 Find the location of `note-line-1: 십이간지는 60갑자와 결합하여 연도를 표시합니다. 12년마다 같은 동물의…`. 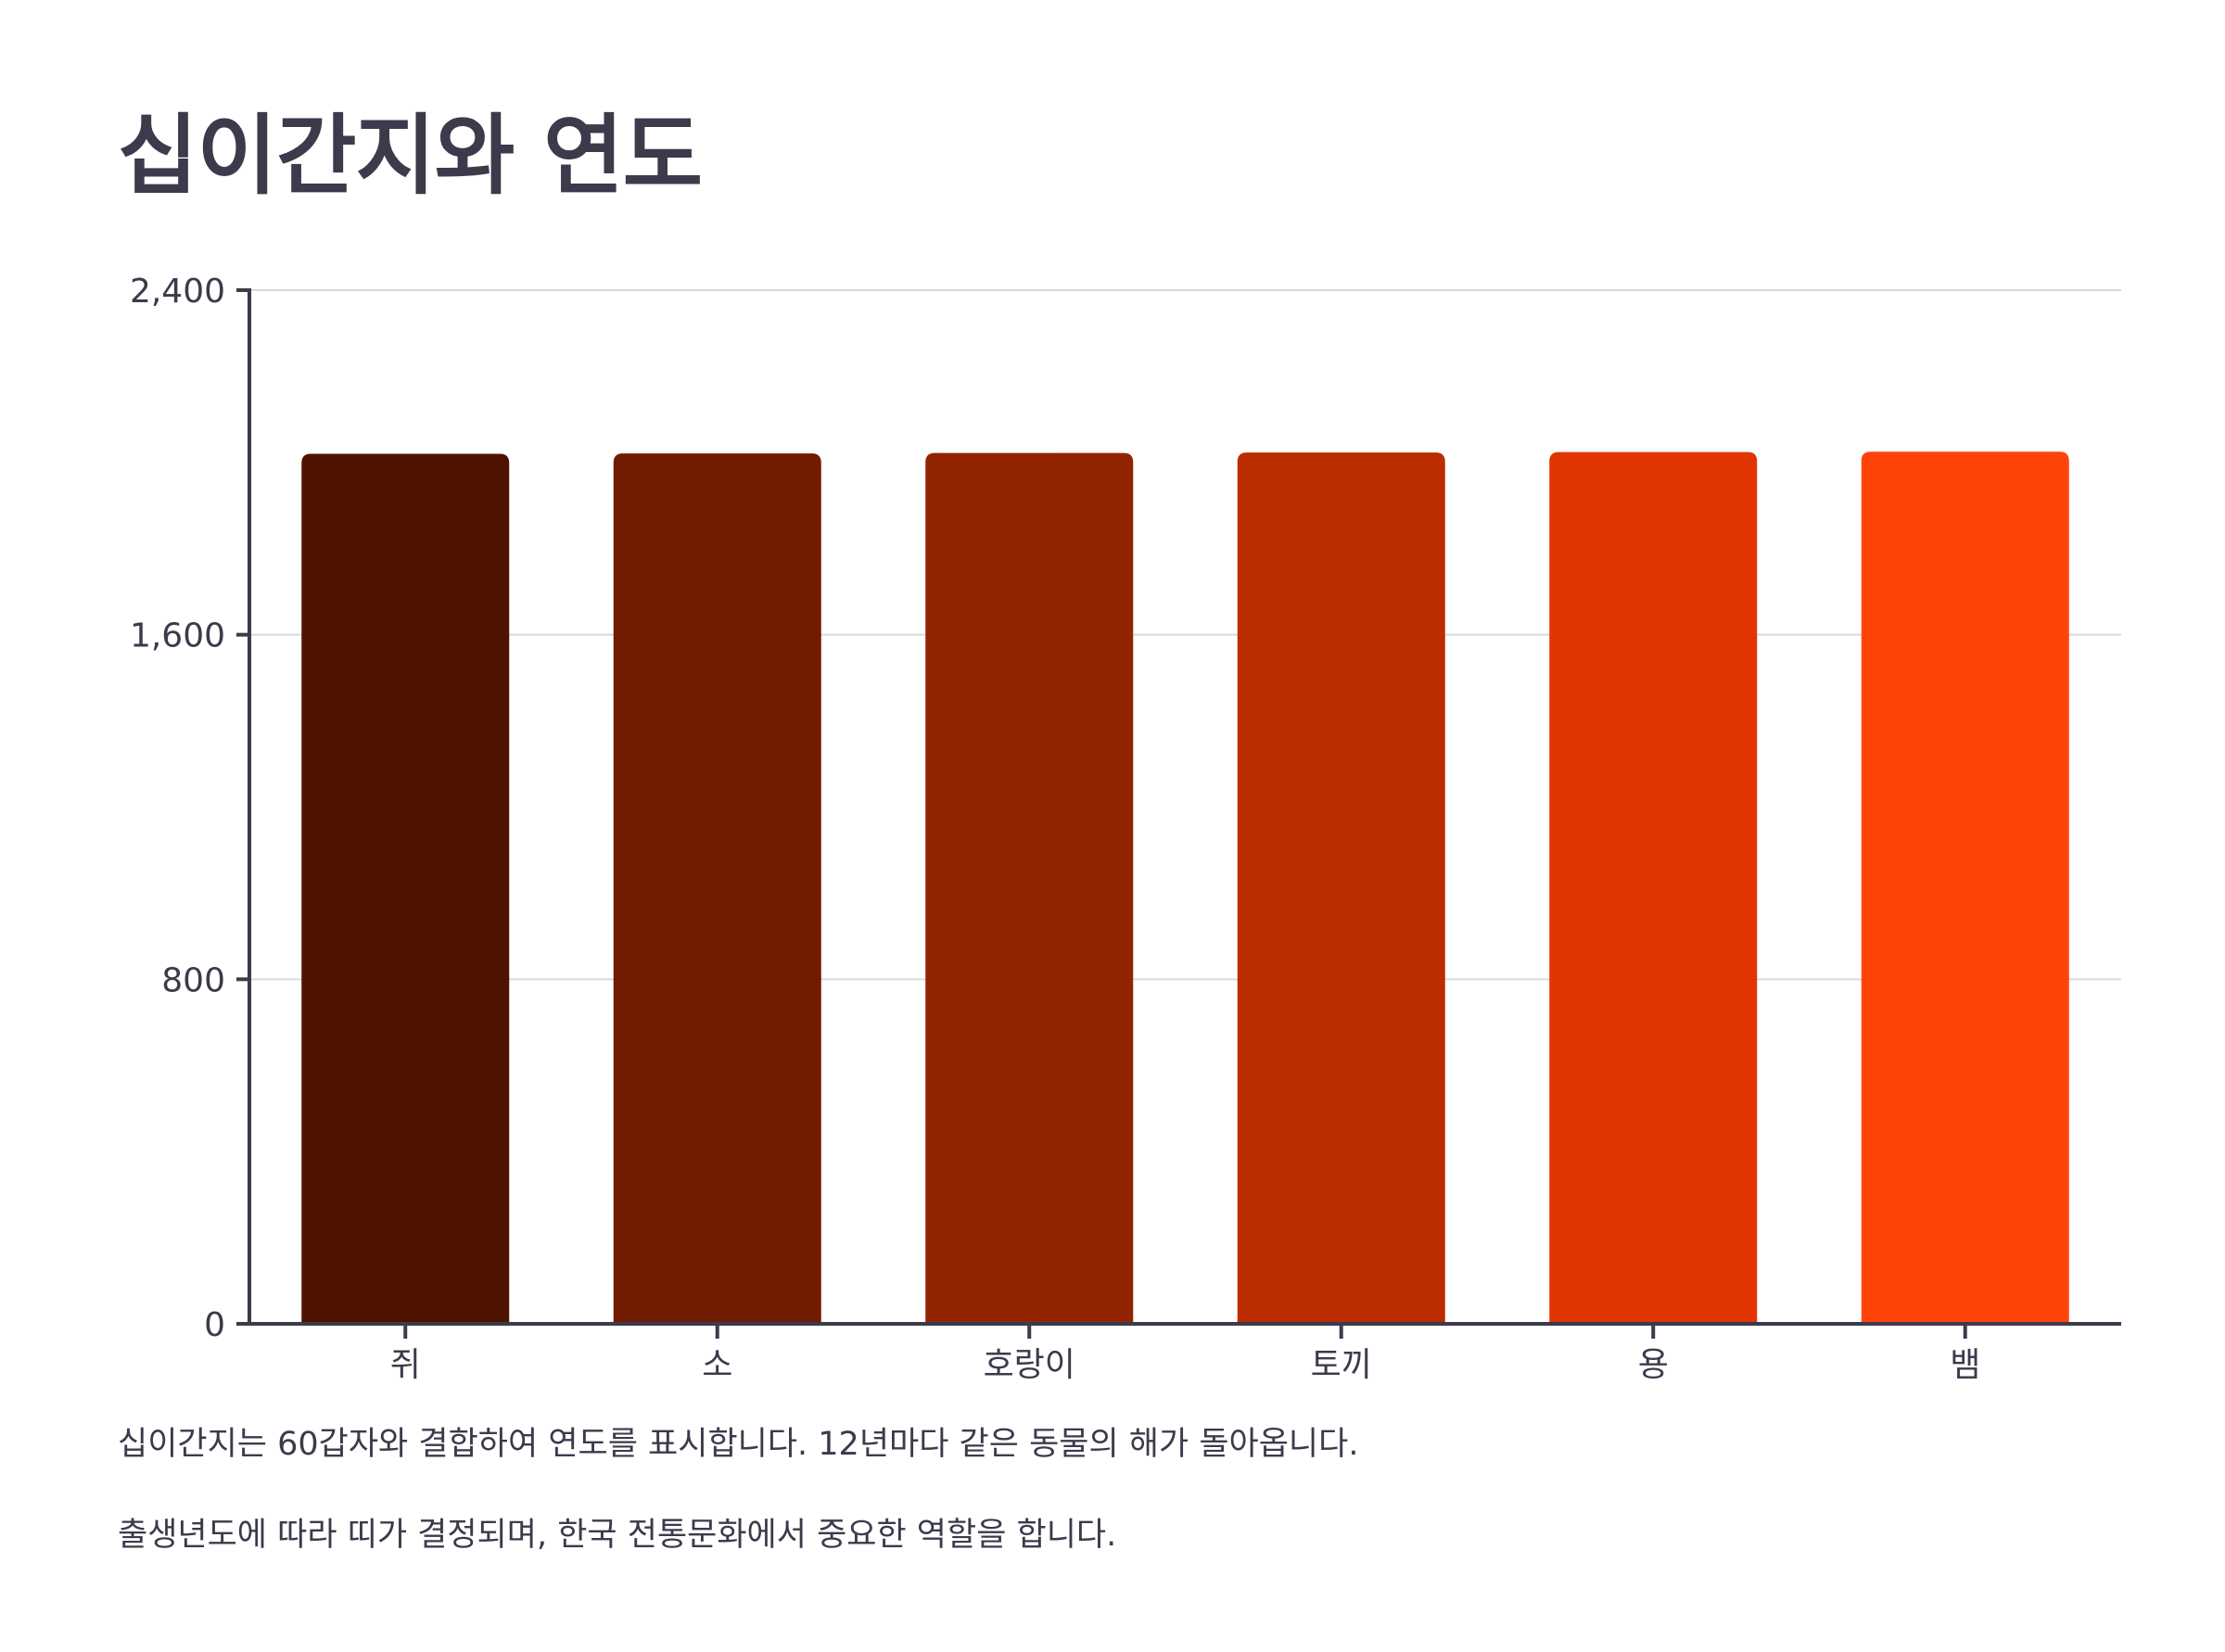

note-line-1: 십이간지는 60갑자와 결합하여 연도를 표시합니다. 12년마다 같은 동물의… is located at coordinates (738, 1444).